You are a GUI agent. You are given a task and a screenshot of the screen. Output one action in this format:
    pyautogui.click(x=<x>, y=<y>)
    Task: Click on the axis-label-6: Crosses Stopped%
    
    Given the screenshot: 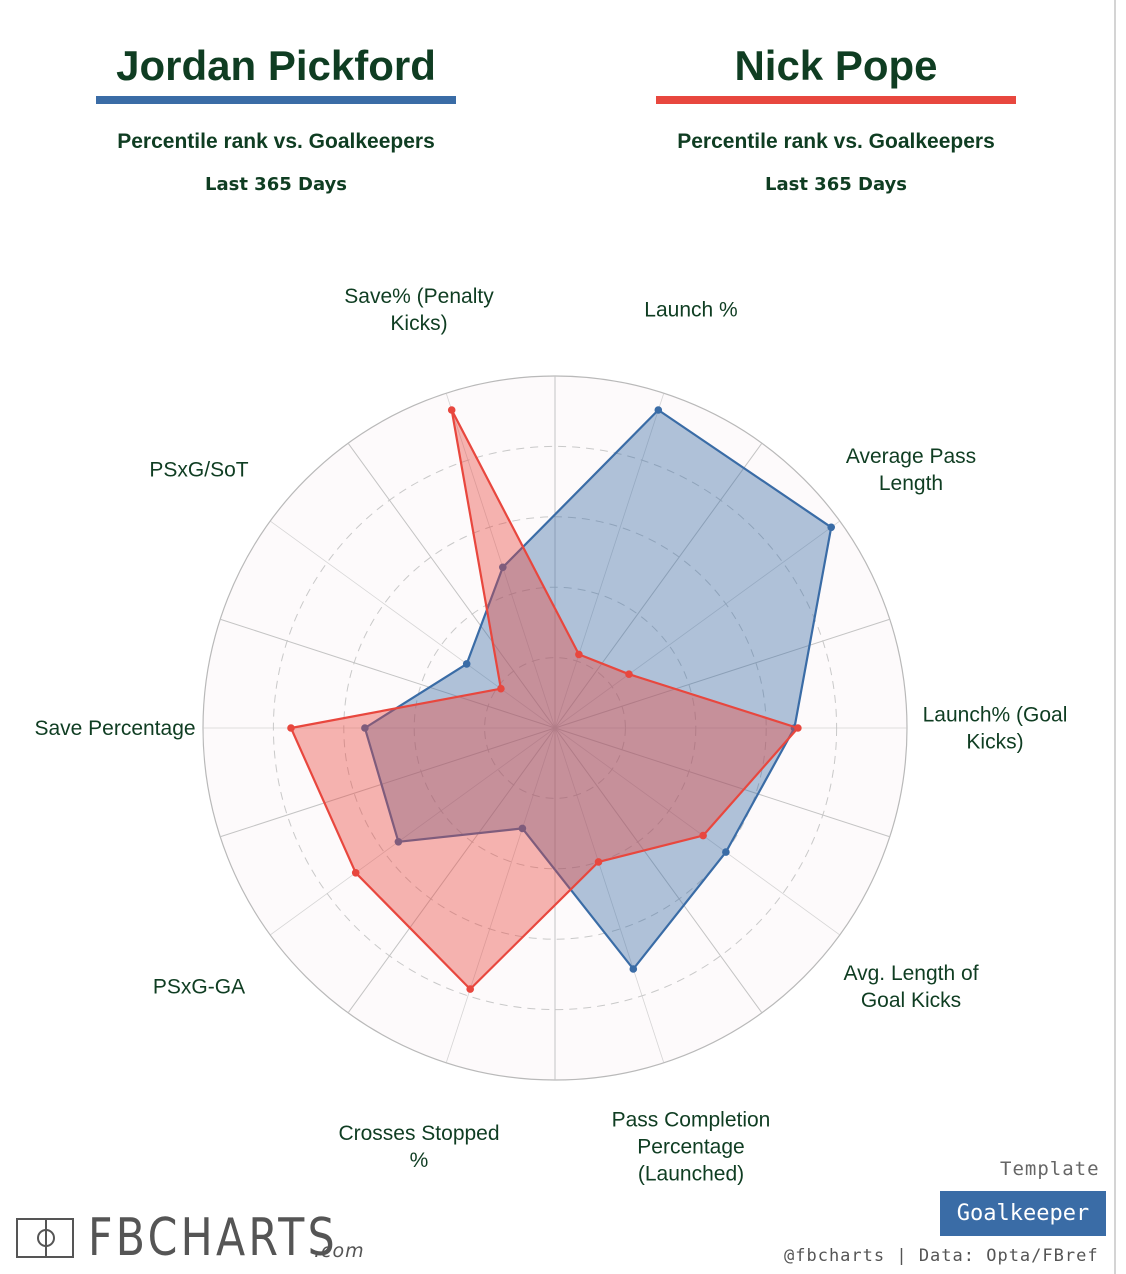 What is the action you would take?
    pyautogui.click(x=418, y=1147)
    